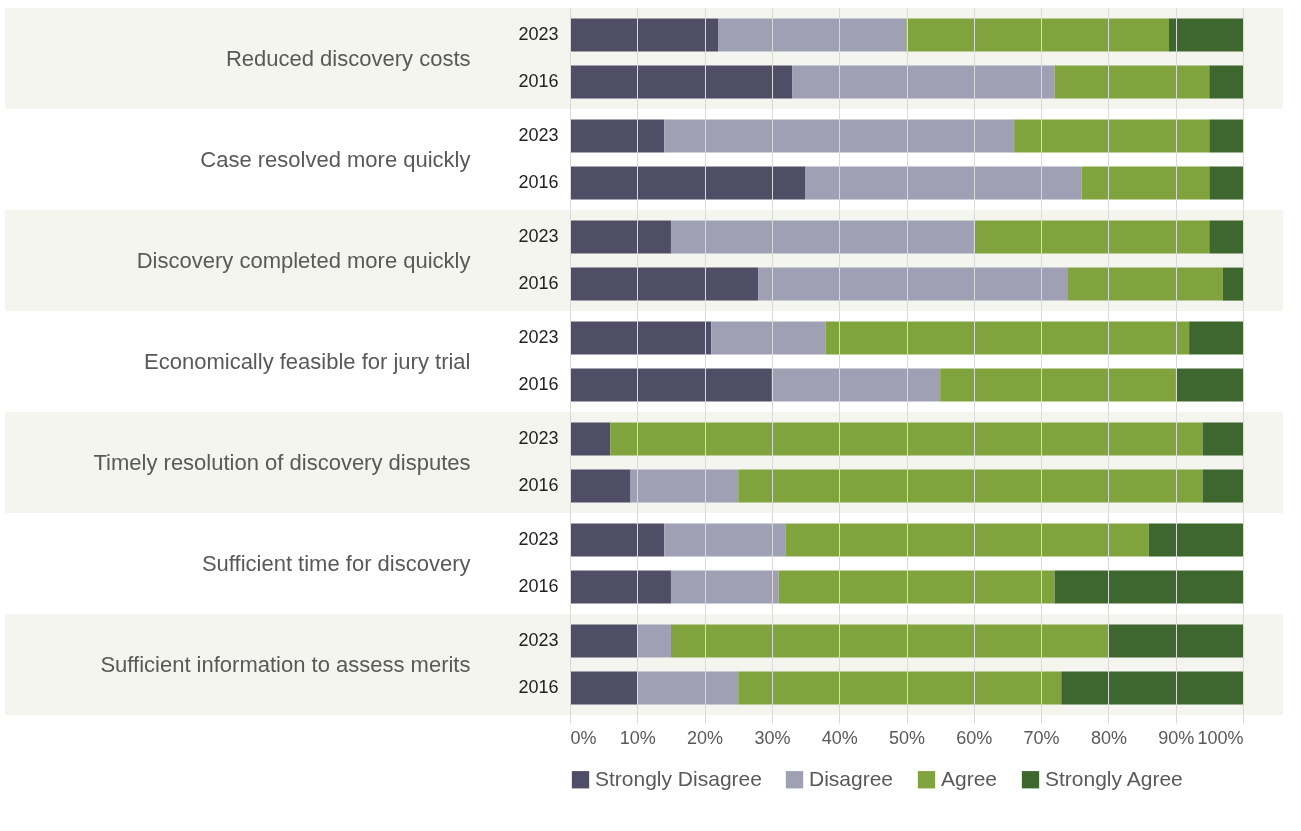 The height and width of the screenshot is (831, 1301). What do you see at coordinates (307, 361) in the screenshot?
I see `y-axis-title: Economically feasible for jury trial` at bounding box center [307, 361].